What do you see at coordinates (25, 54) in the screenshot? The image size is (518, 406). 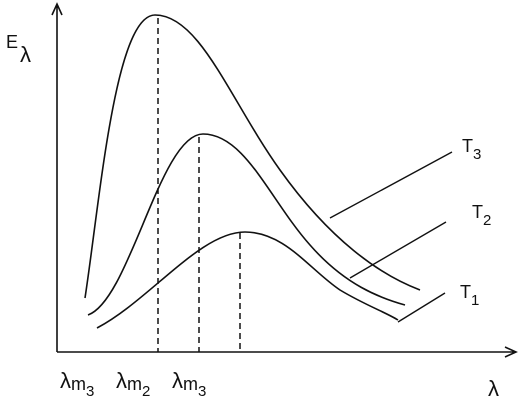 I see `subscript: λ` at bounding box center [25, 54].